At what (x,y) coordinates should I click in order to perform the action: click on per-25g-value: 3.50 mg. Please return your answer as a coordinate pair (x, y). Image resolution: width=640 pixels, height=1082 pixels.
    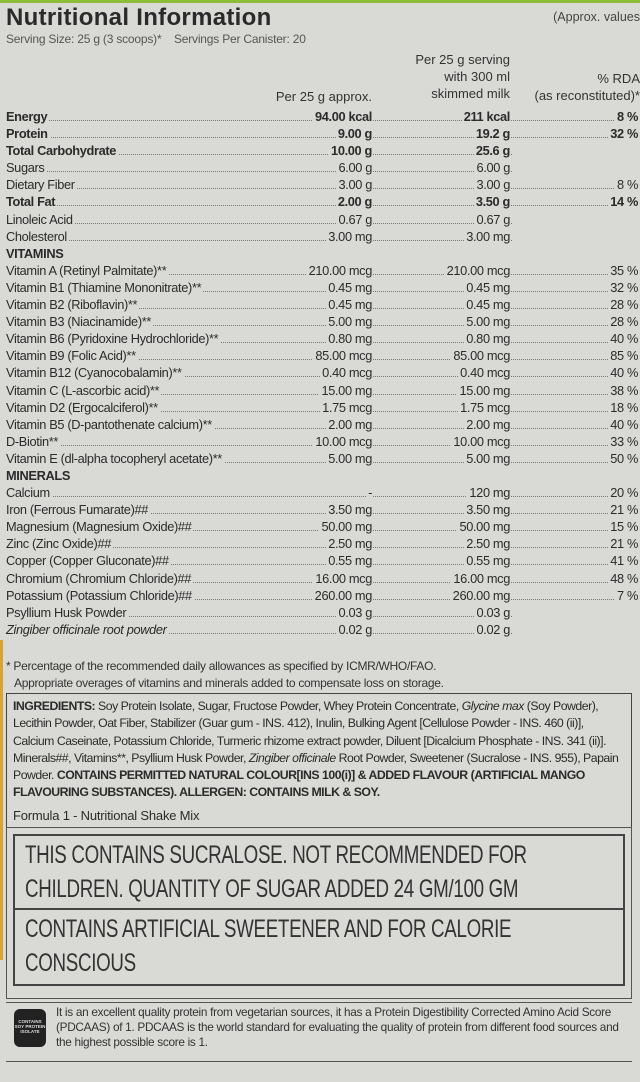
    Looking at the image, I should click on (349, 510).